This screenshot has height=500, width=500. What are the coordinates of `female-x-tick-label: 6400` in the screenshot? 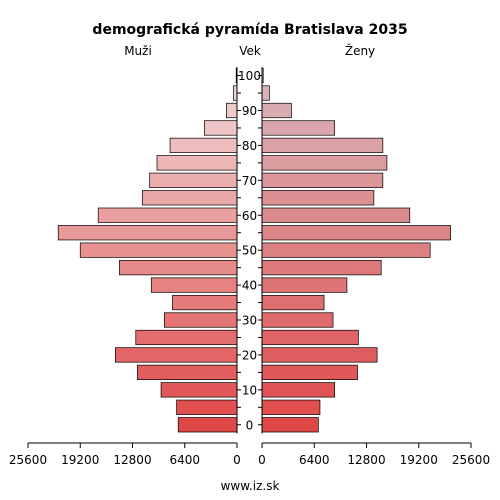 It's located at (314, 460).